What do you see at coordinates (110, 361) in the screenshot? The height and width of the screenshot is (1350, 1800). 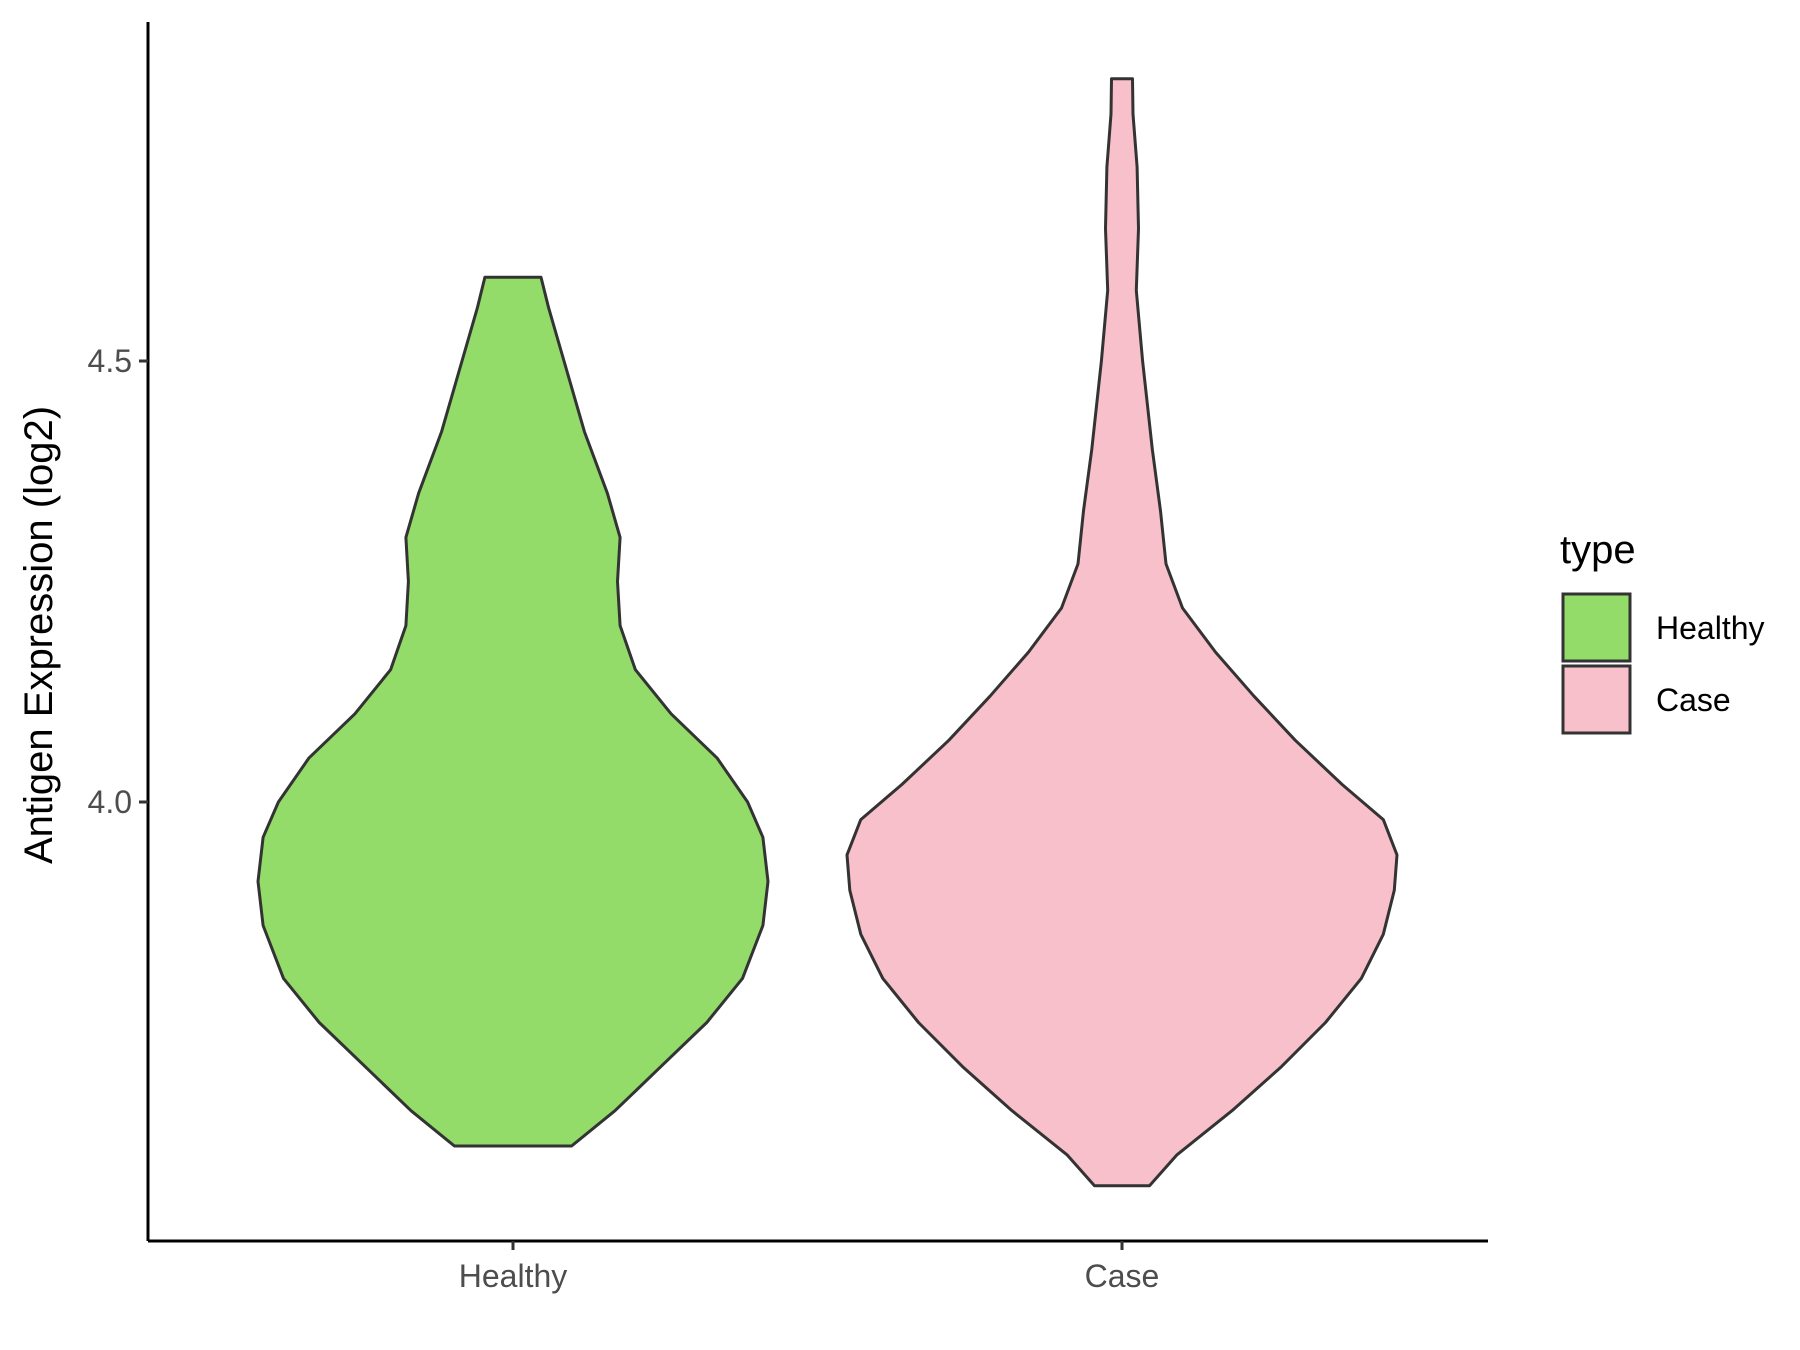 I see `y-tick-label: 4.5` at bounding box center [110, 361].